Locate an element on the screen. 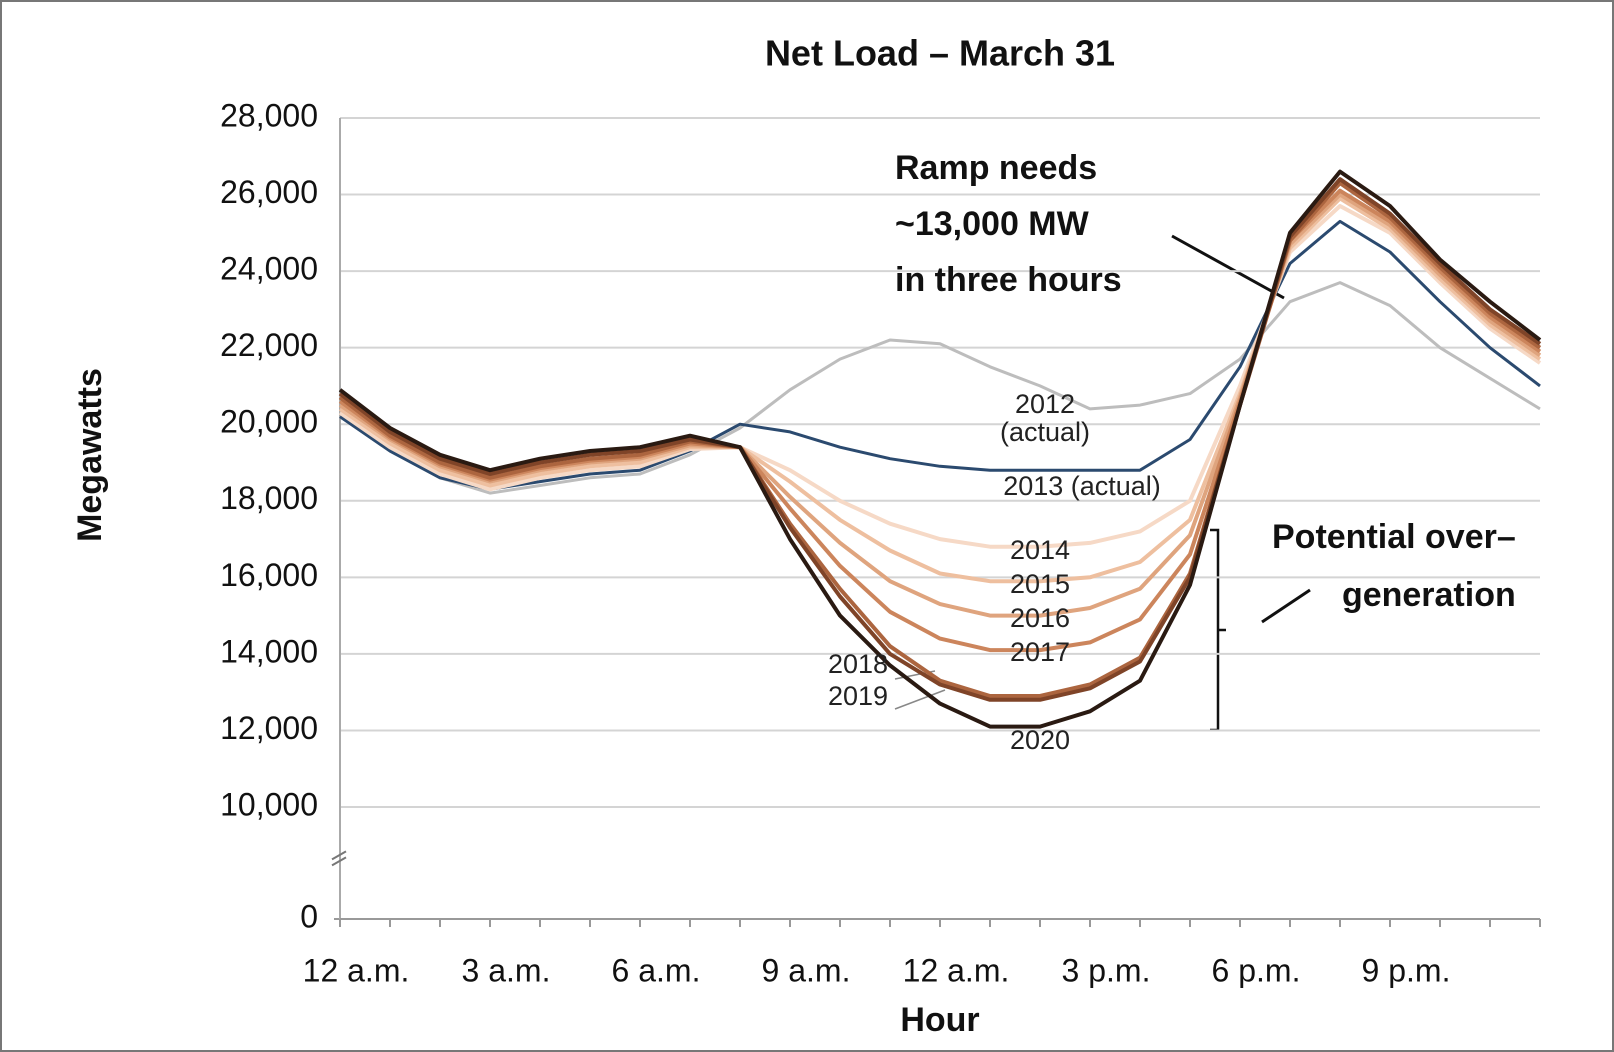  series-label: 2015 is located at coordinates (1040, 584).